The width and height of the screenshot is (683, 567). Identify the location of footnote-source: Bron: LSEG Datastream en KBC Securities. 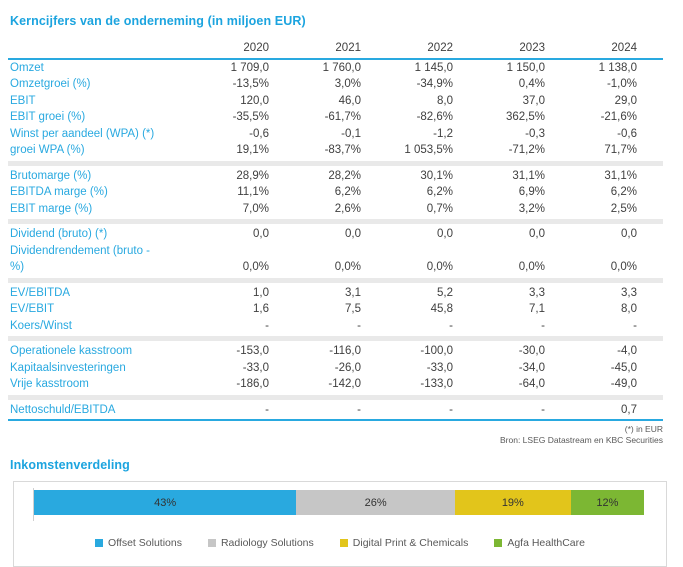
(581, 439).